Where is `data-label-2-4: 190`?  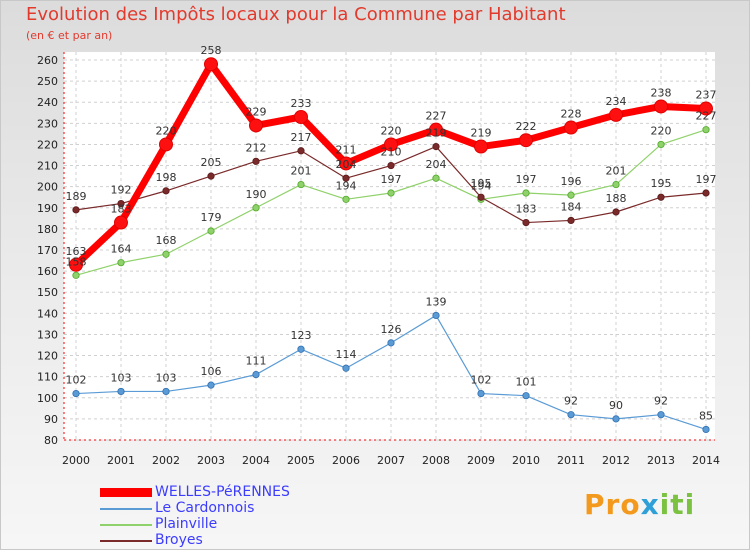 data-label-2-4: 190 is located at coordinates (256, 194).